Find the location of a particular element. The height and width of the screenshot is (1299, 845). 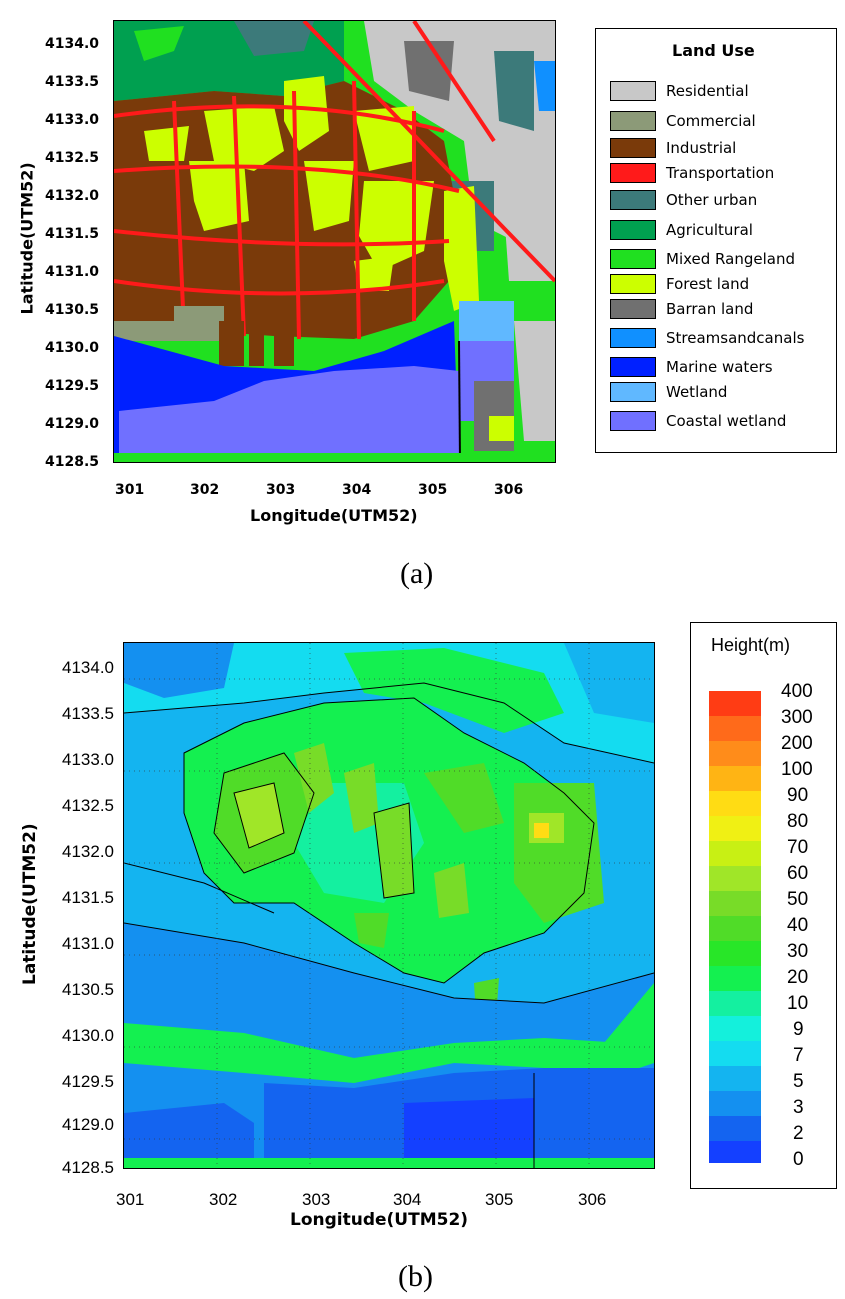

legend-item: Industrial is located at coordinates (673, 148).